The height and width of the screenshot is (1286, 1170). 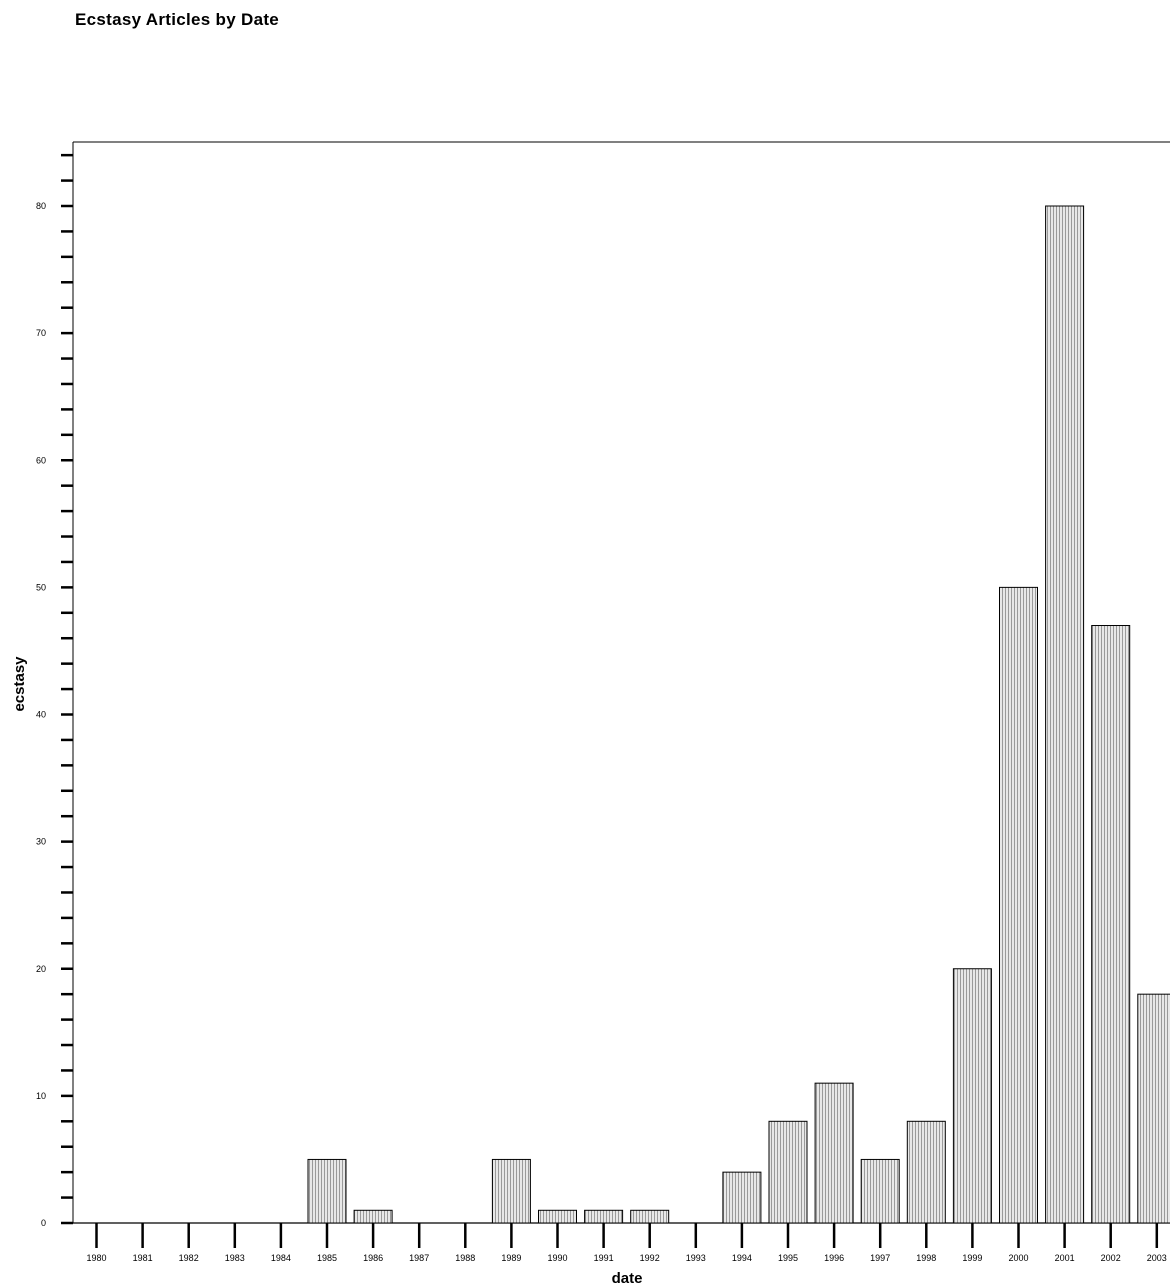 I want to click on x-tick-label: 1993, so click(x=696, y=1258).